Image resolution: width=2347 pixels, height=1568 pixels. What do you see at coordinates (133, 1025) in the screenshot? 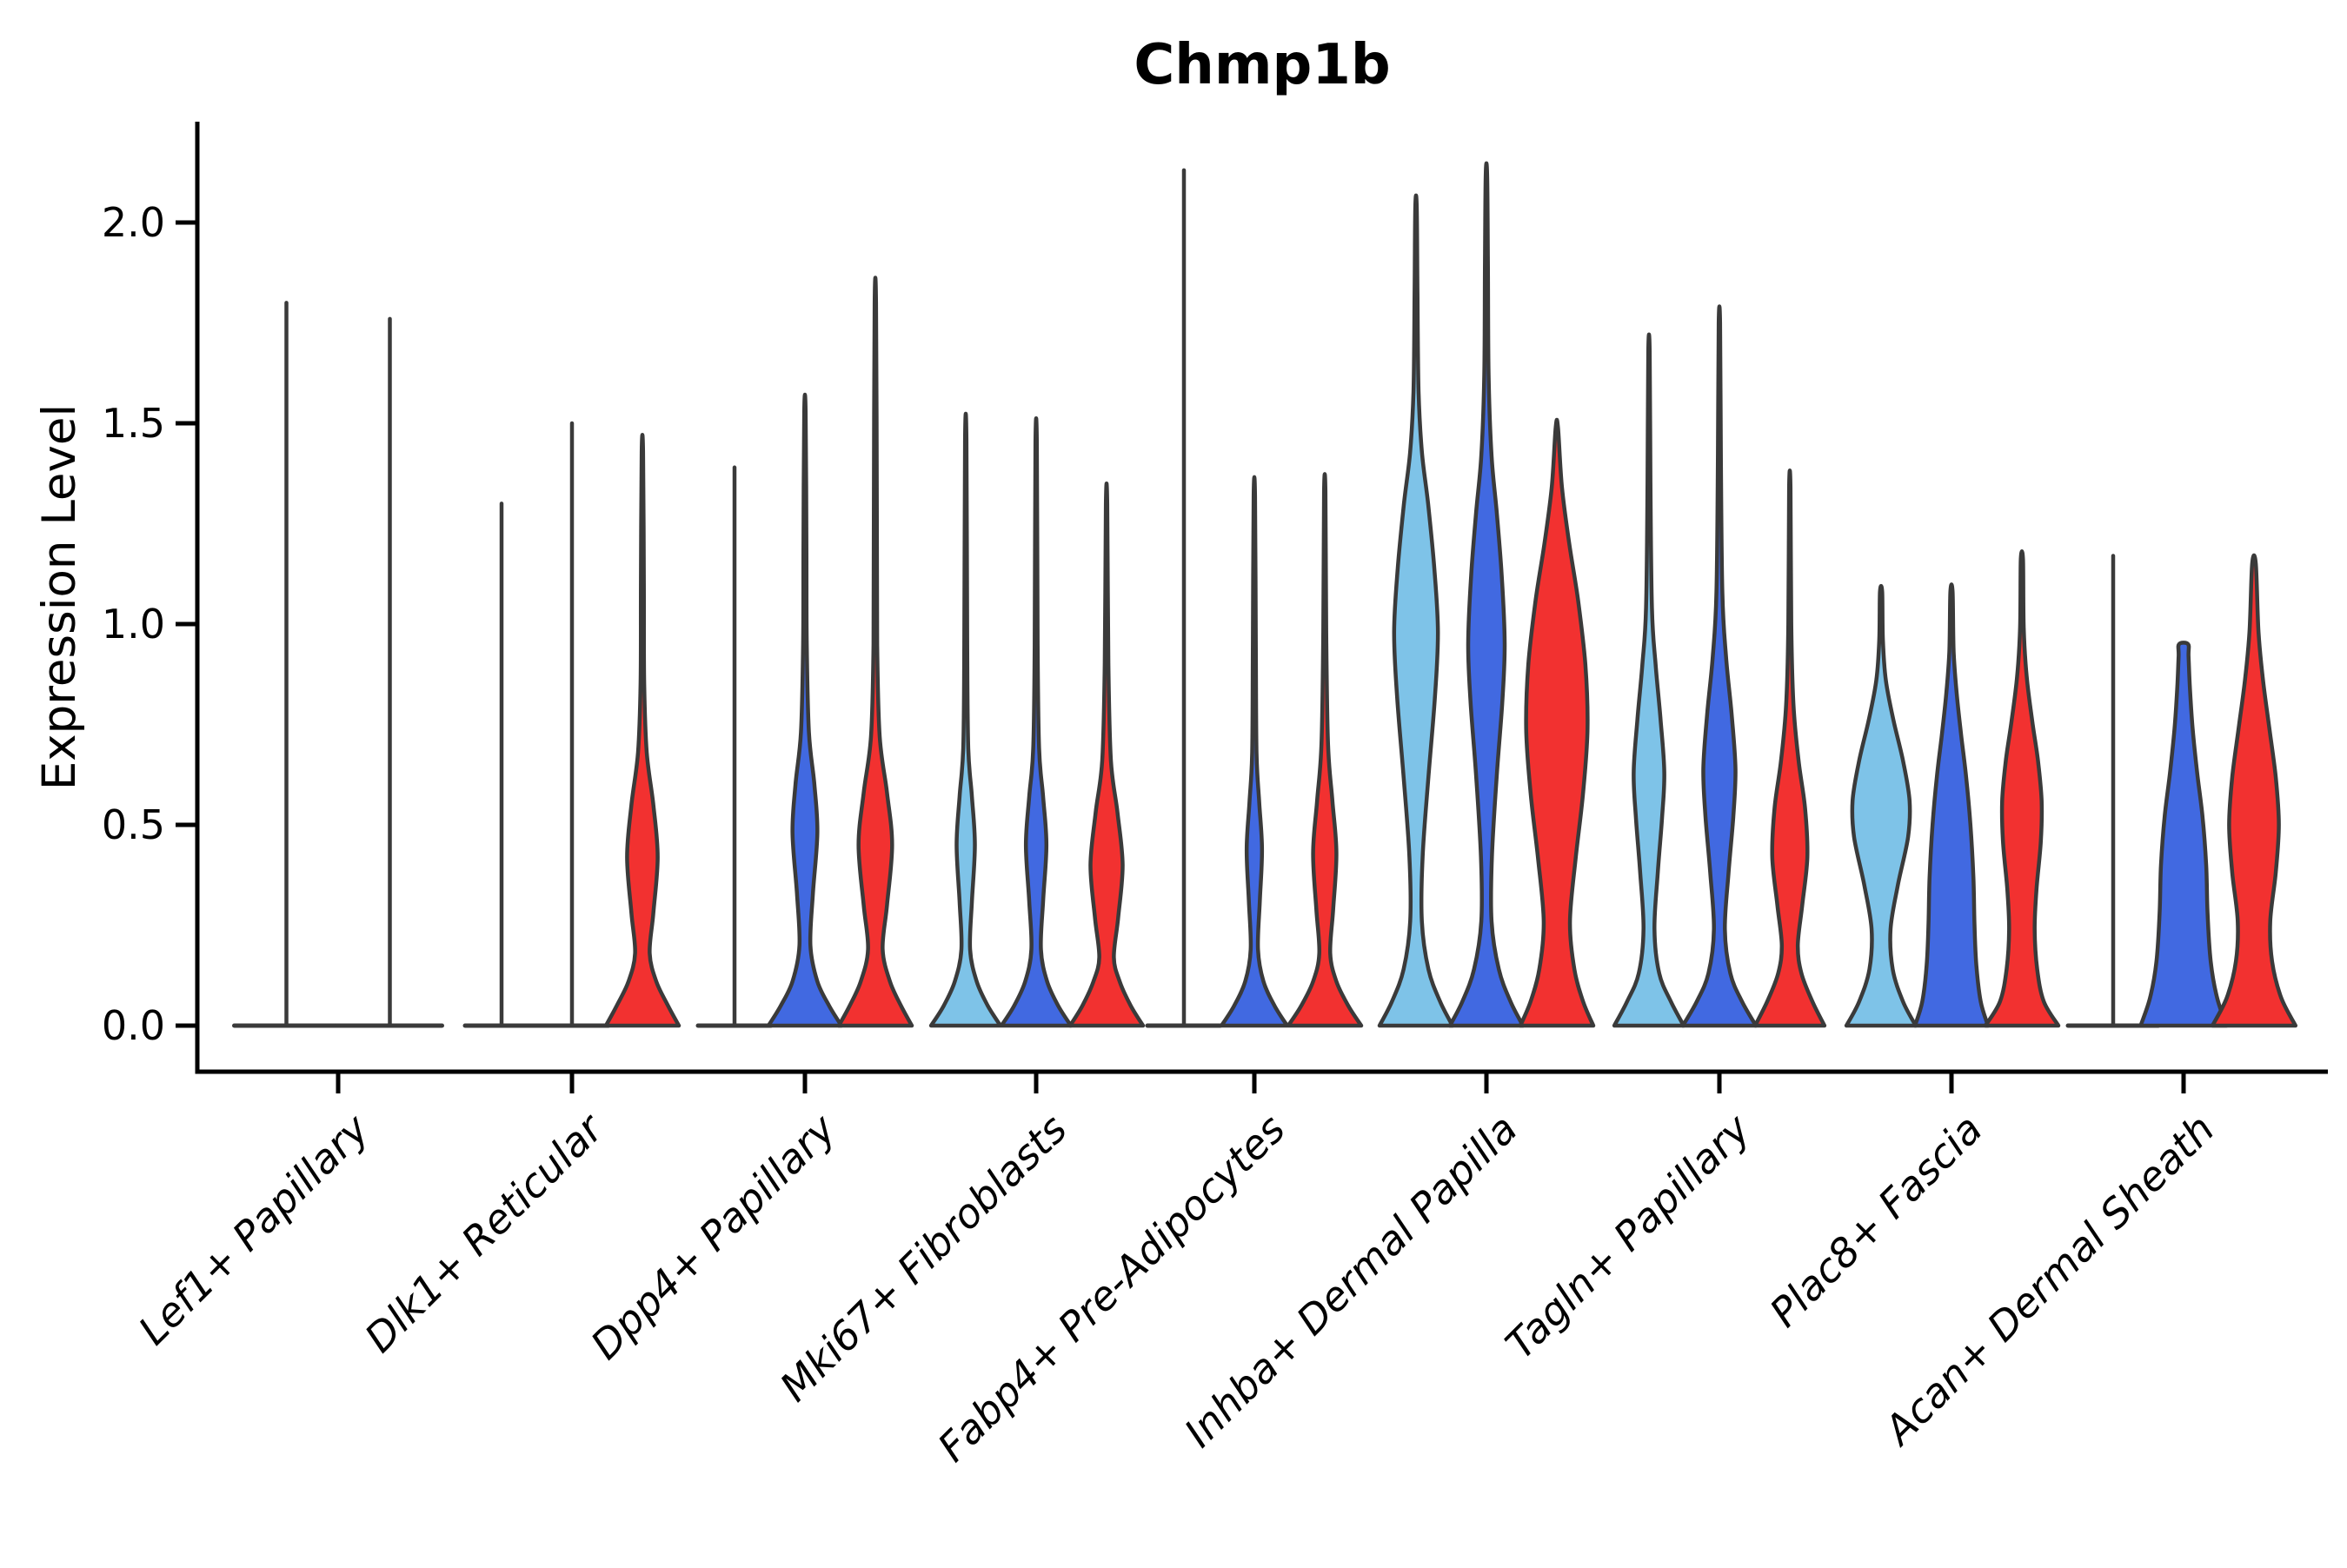
I see `y-tick-label: 0.0` at bounding box center [133, 1025].